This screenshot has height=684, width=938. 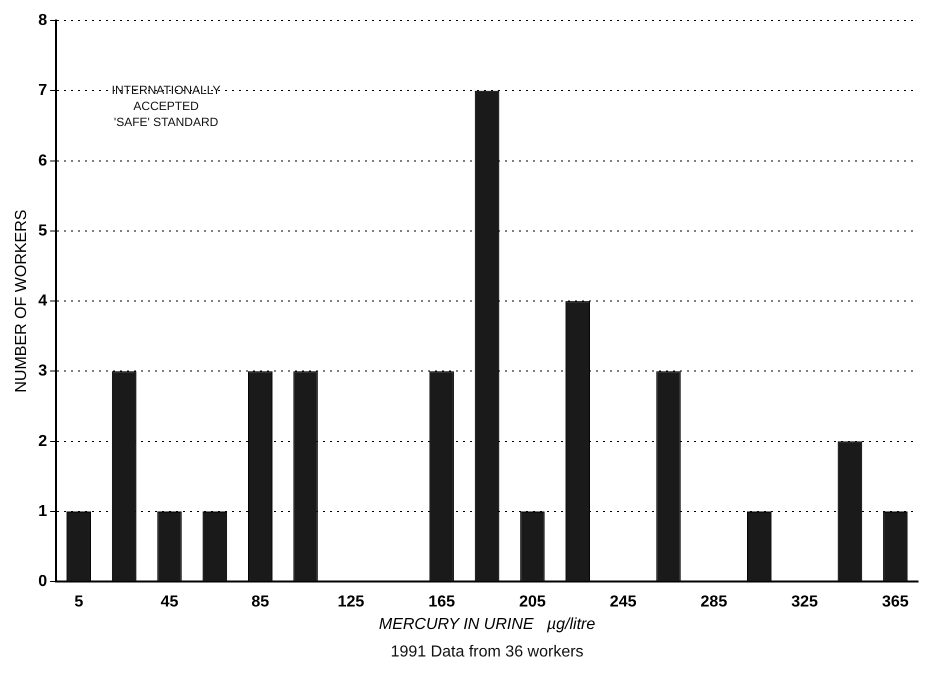 What do you see at coordinates (442, 602) in the screenshot?
I see `x-tick-label: 165` at bounding box center [442, 602].